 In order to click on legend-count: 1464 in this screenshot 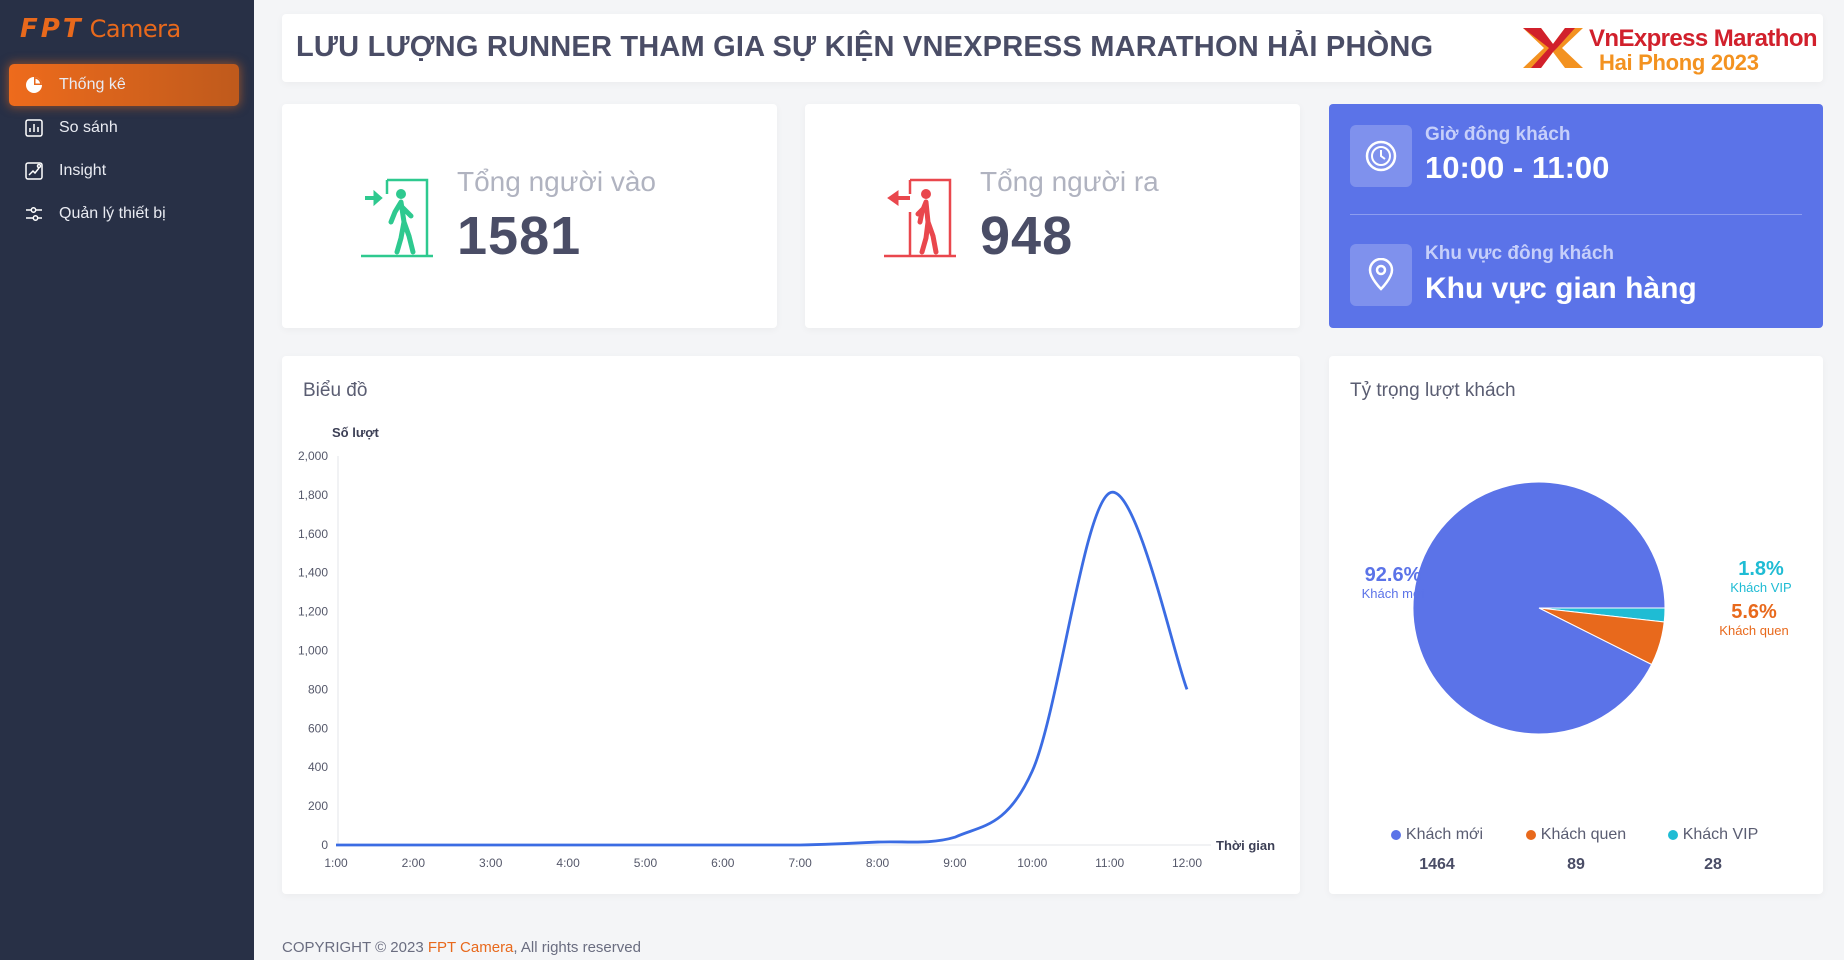, I will do `click(1437, 864)`.